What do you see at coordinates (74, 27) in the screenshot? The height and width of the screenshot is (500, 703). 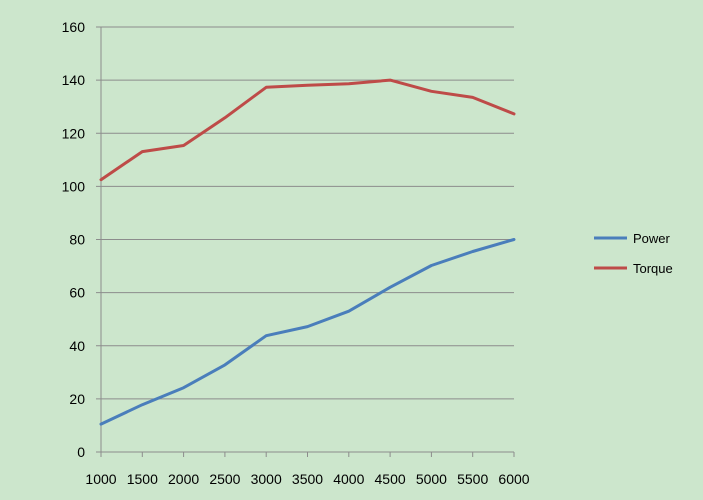 I see `y-tick-label: 160` at bounding box center [74, 27].